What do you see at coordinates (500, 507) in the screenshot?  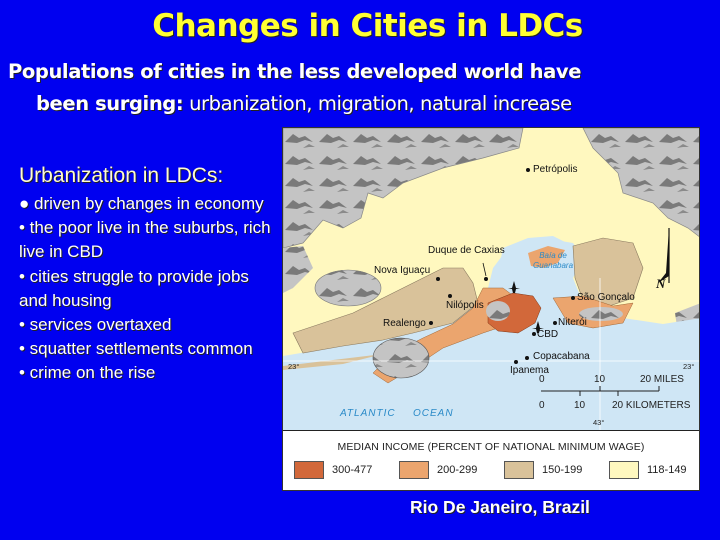 I see `map-caption: Rio De Janeiro, Brazil` at bounding box center [500, 507].